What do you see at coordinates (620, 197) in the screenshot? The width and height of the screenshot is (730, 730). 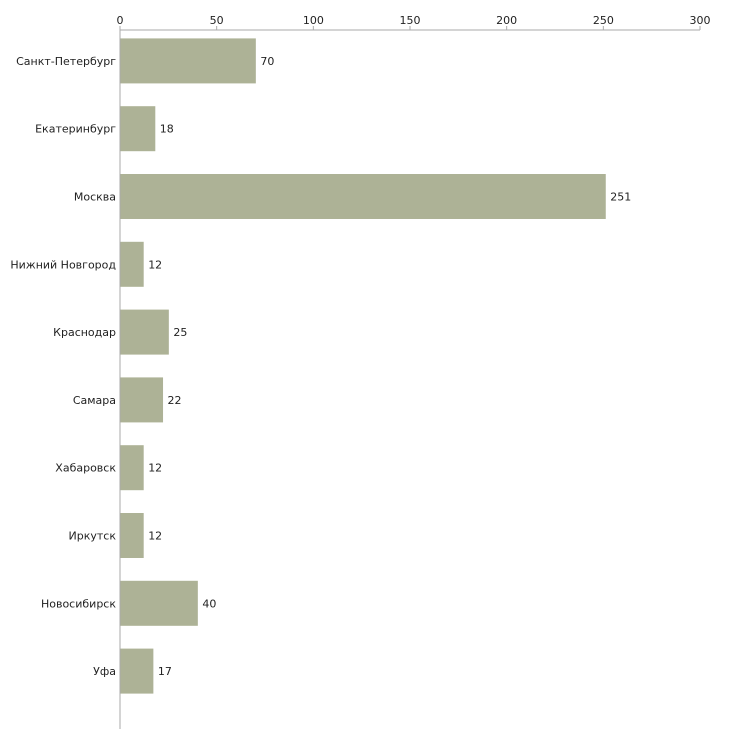 I see `value-label: 251` at bounding box center [620, 197].